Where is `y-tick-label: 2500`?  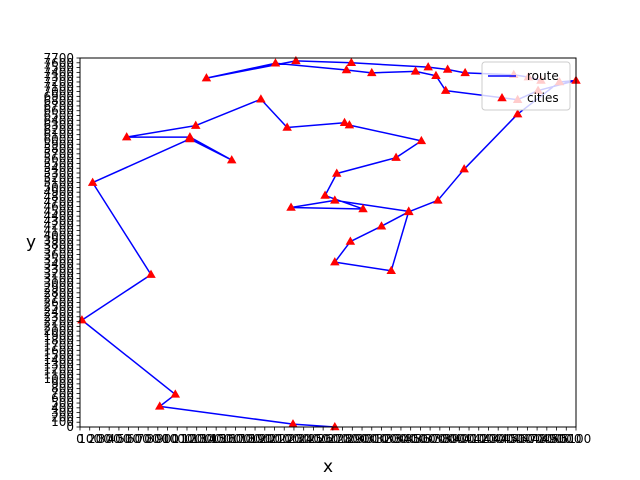 y-tick-label: 2500 is located at coordinates (58, 307).